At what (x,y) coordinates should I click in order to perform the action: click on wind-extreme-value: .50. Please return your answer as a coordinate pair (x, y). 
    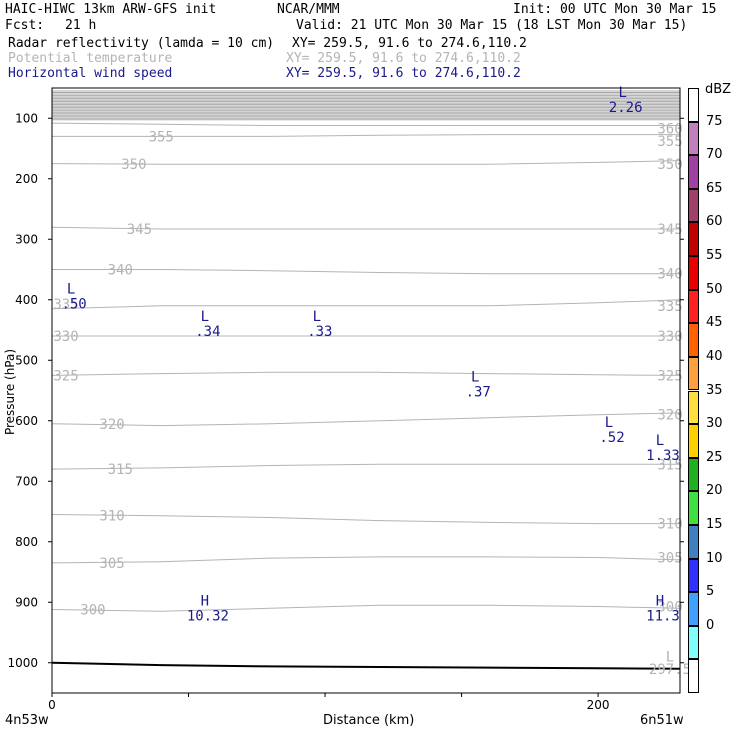
    Looking at the image, I should click on (73, 305).